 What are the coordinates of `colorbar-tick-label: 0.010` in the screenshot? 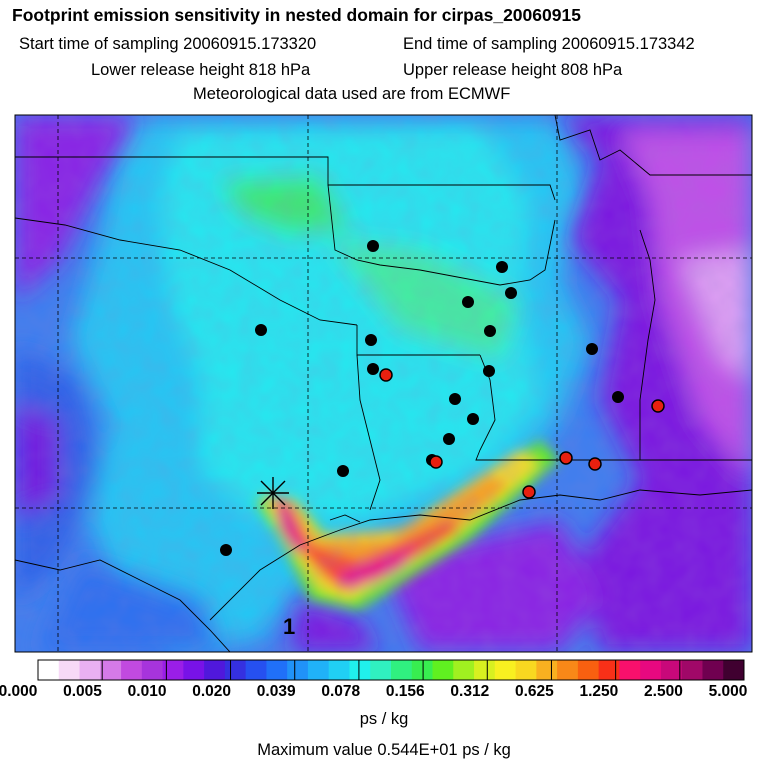 It's located at (147, 691).